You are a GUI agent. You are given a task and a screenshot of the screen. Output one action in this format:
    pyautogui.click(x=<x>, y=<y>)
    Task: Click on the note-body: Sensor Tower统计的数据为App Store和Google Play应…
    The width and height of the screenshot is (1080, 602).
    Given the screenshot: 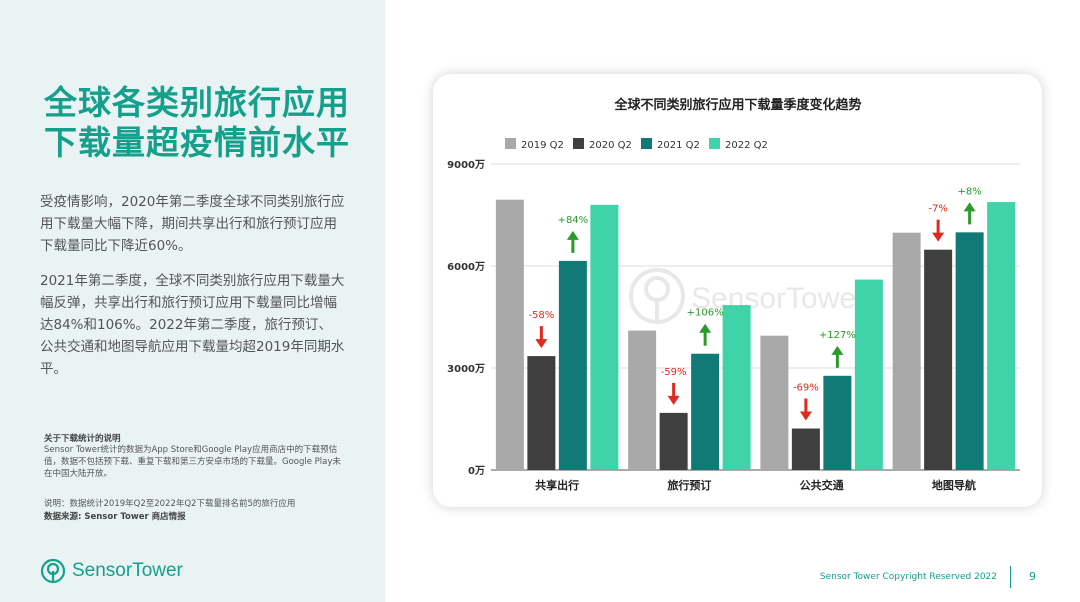 What is the action you would take?
    pyautogui.click(x=192, y=462)
    